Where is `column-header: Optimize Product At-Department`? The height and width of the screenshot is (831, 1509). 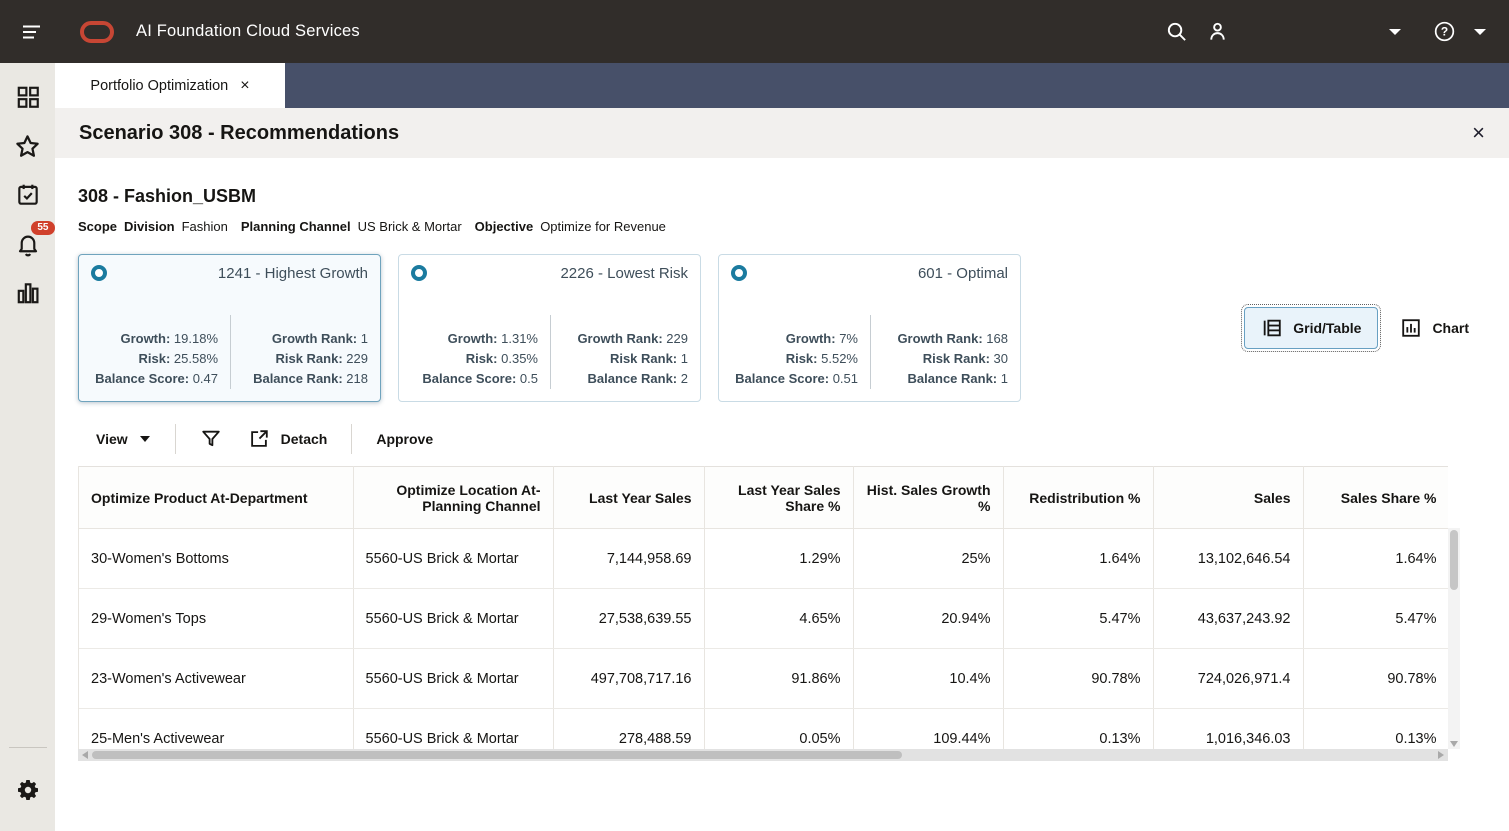
column-header: Optimize Product At-Department is located at coordinates (216, 497).